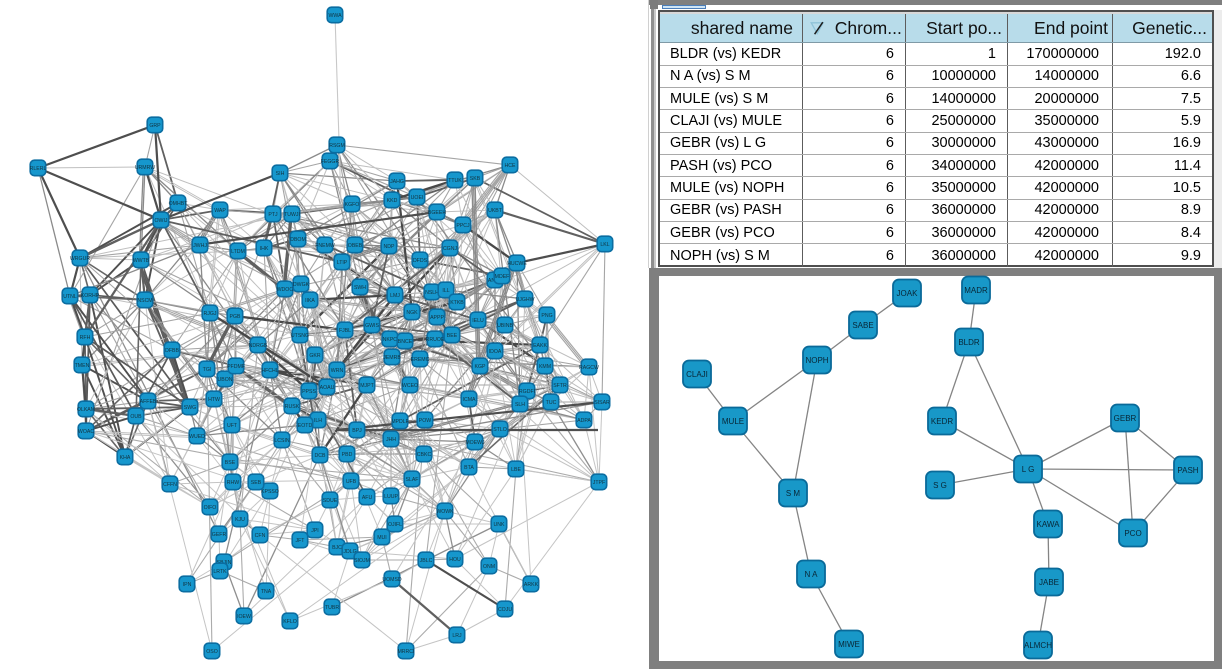  I want to click on svg-text: TUWJI, so click(292, 215).